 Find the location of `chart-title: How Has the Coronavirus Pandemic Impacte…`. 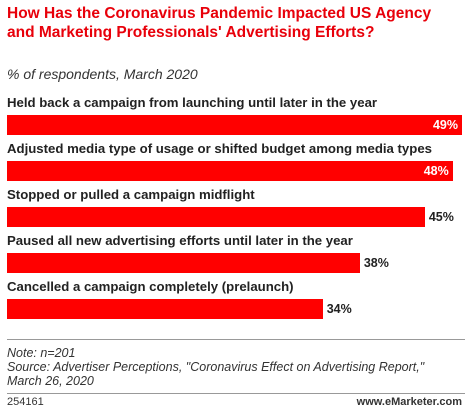

chart-title: How Has the Coronavirus Pandemic Impacte… is located at coordinates (219, 23).